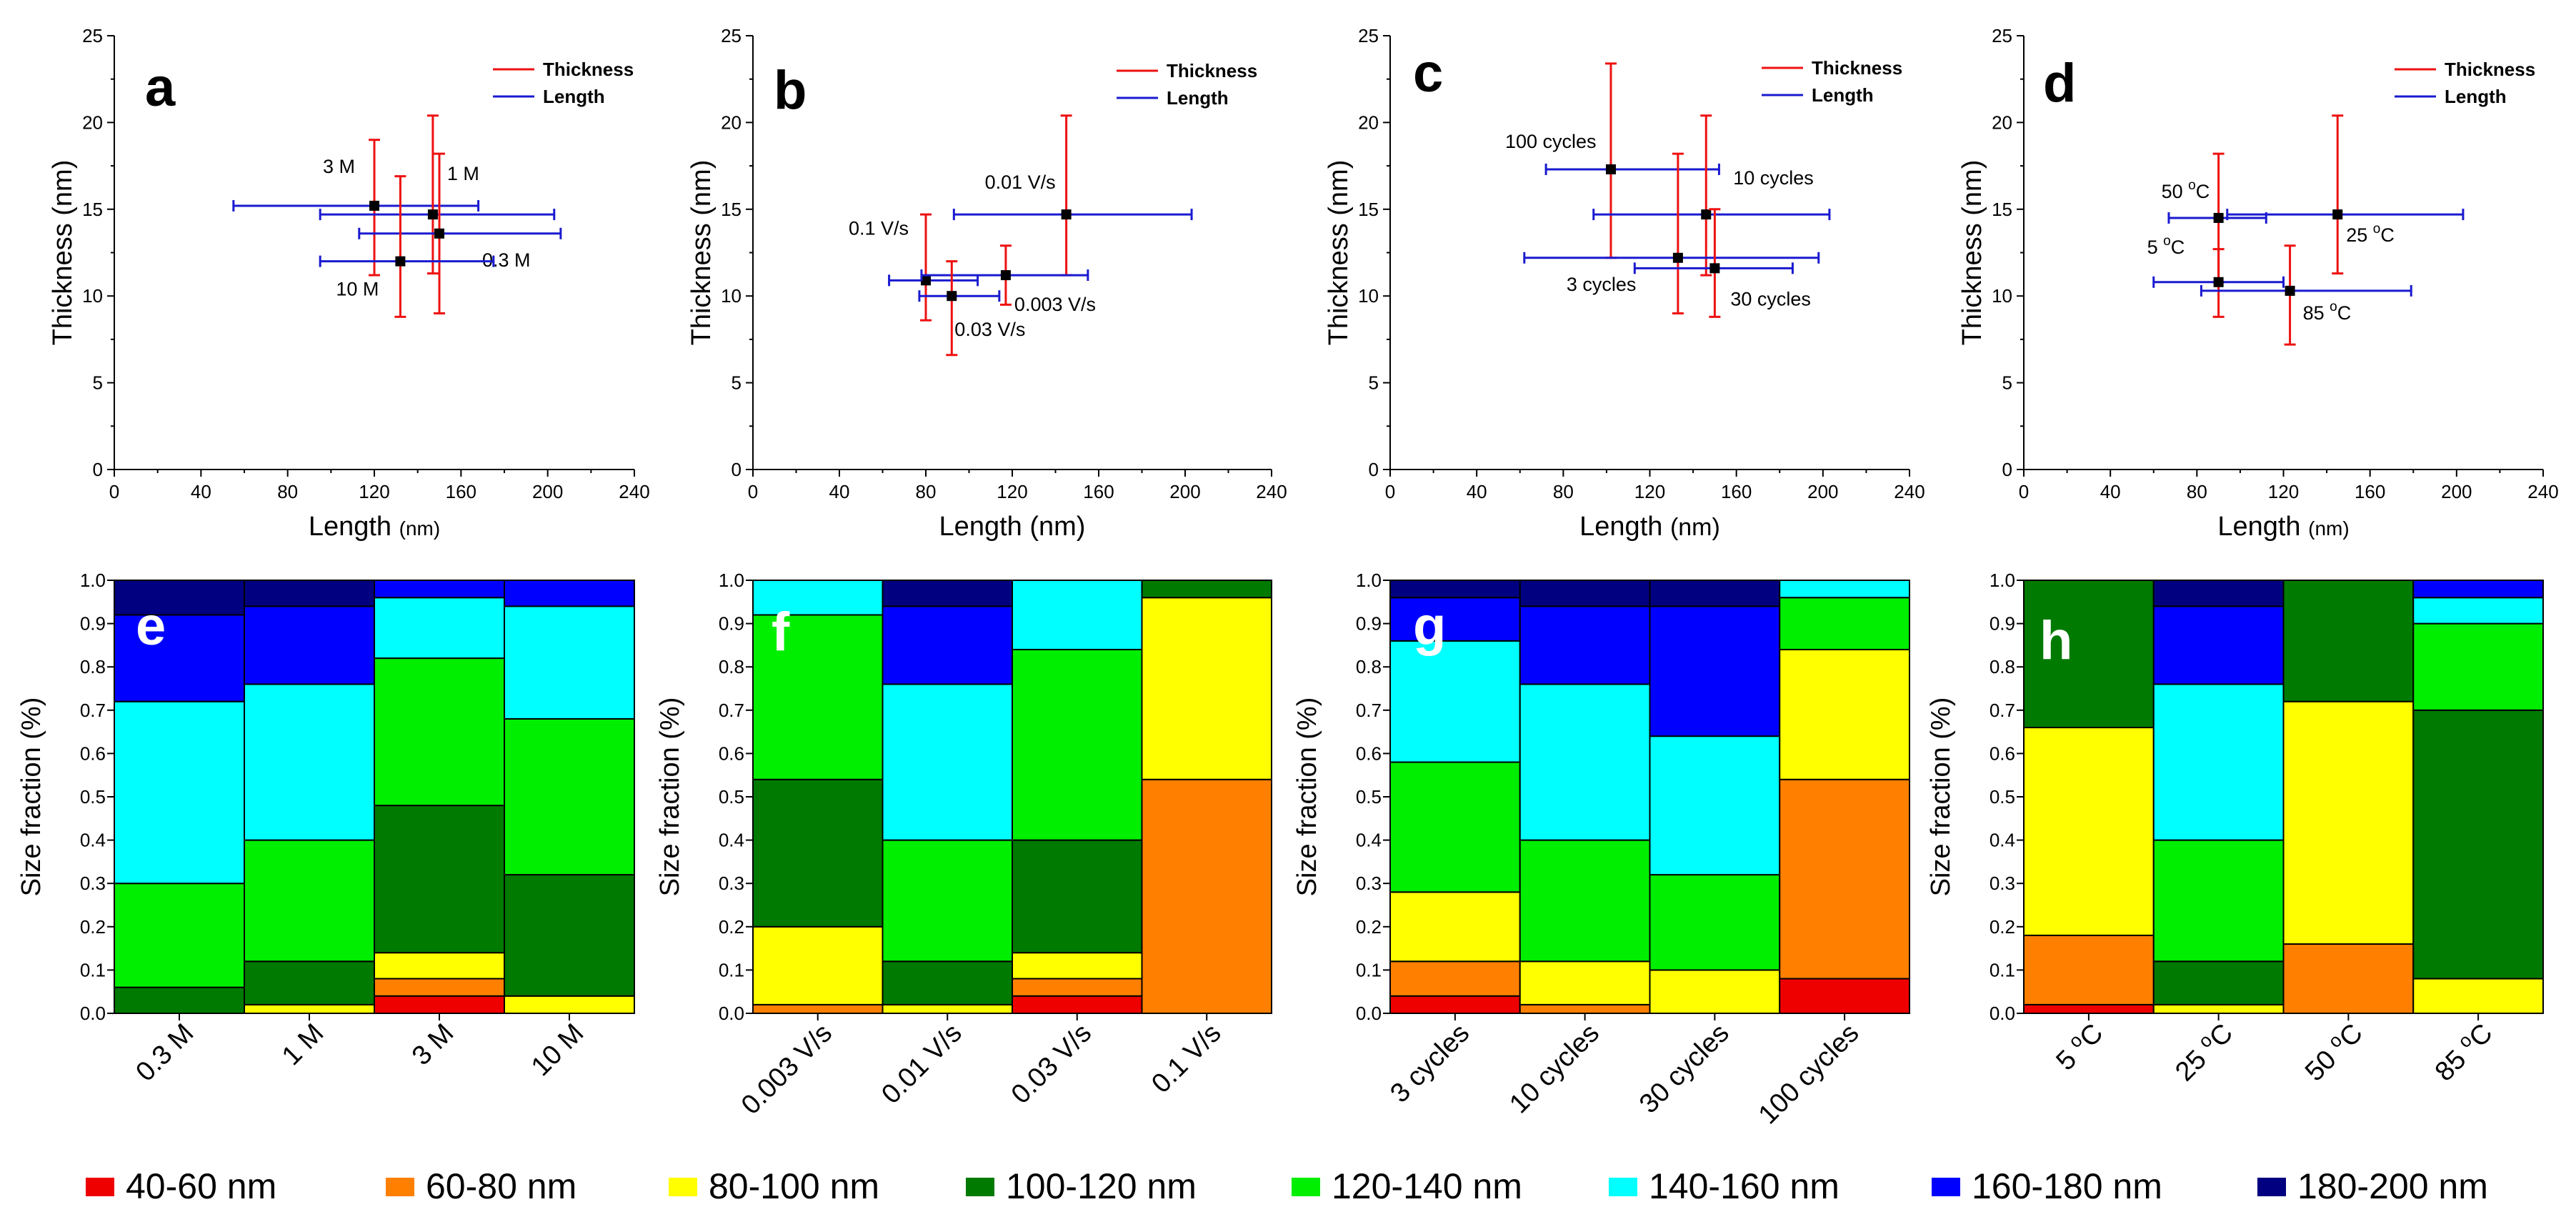  Describe the element at coordinates (558, 1050) in the screenshot. I see `x-category-label: 10 M` at that location.